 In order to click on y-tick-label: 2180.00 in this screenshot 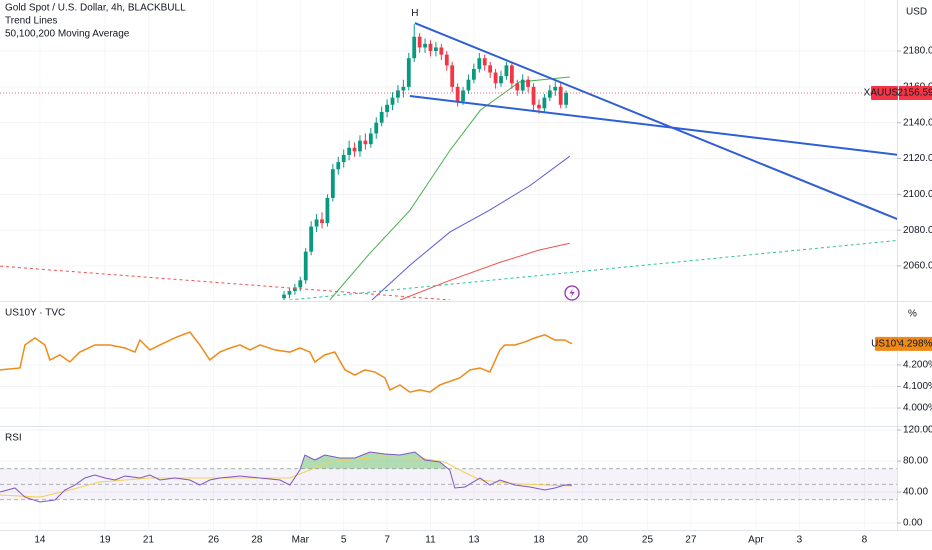, I will do `click(917, 51)`.